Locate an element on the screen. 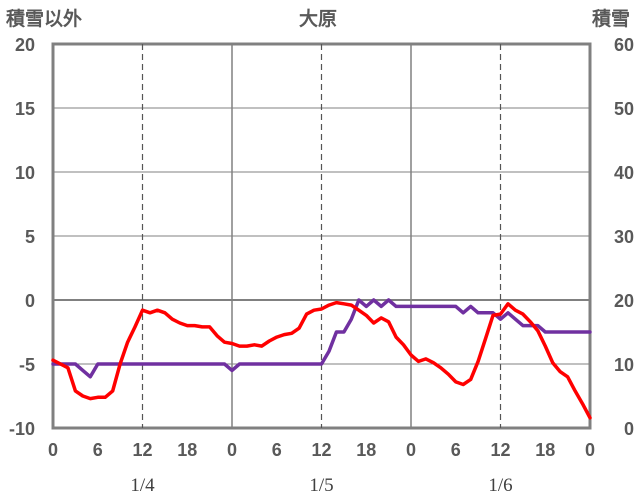 The image size is (636, 501). snow-depth-line is located at coordinates (321, 338).